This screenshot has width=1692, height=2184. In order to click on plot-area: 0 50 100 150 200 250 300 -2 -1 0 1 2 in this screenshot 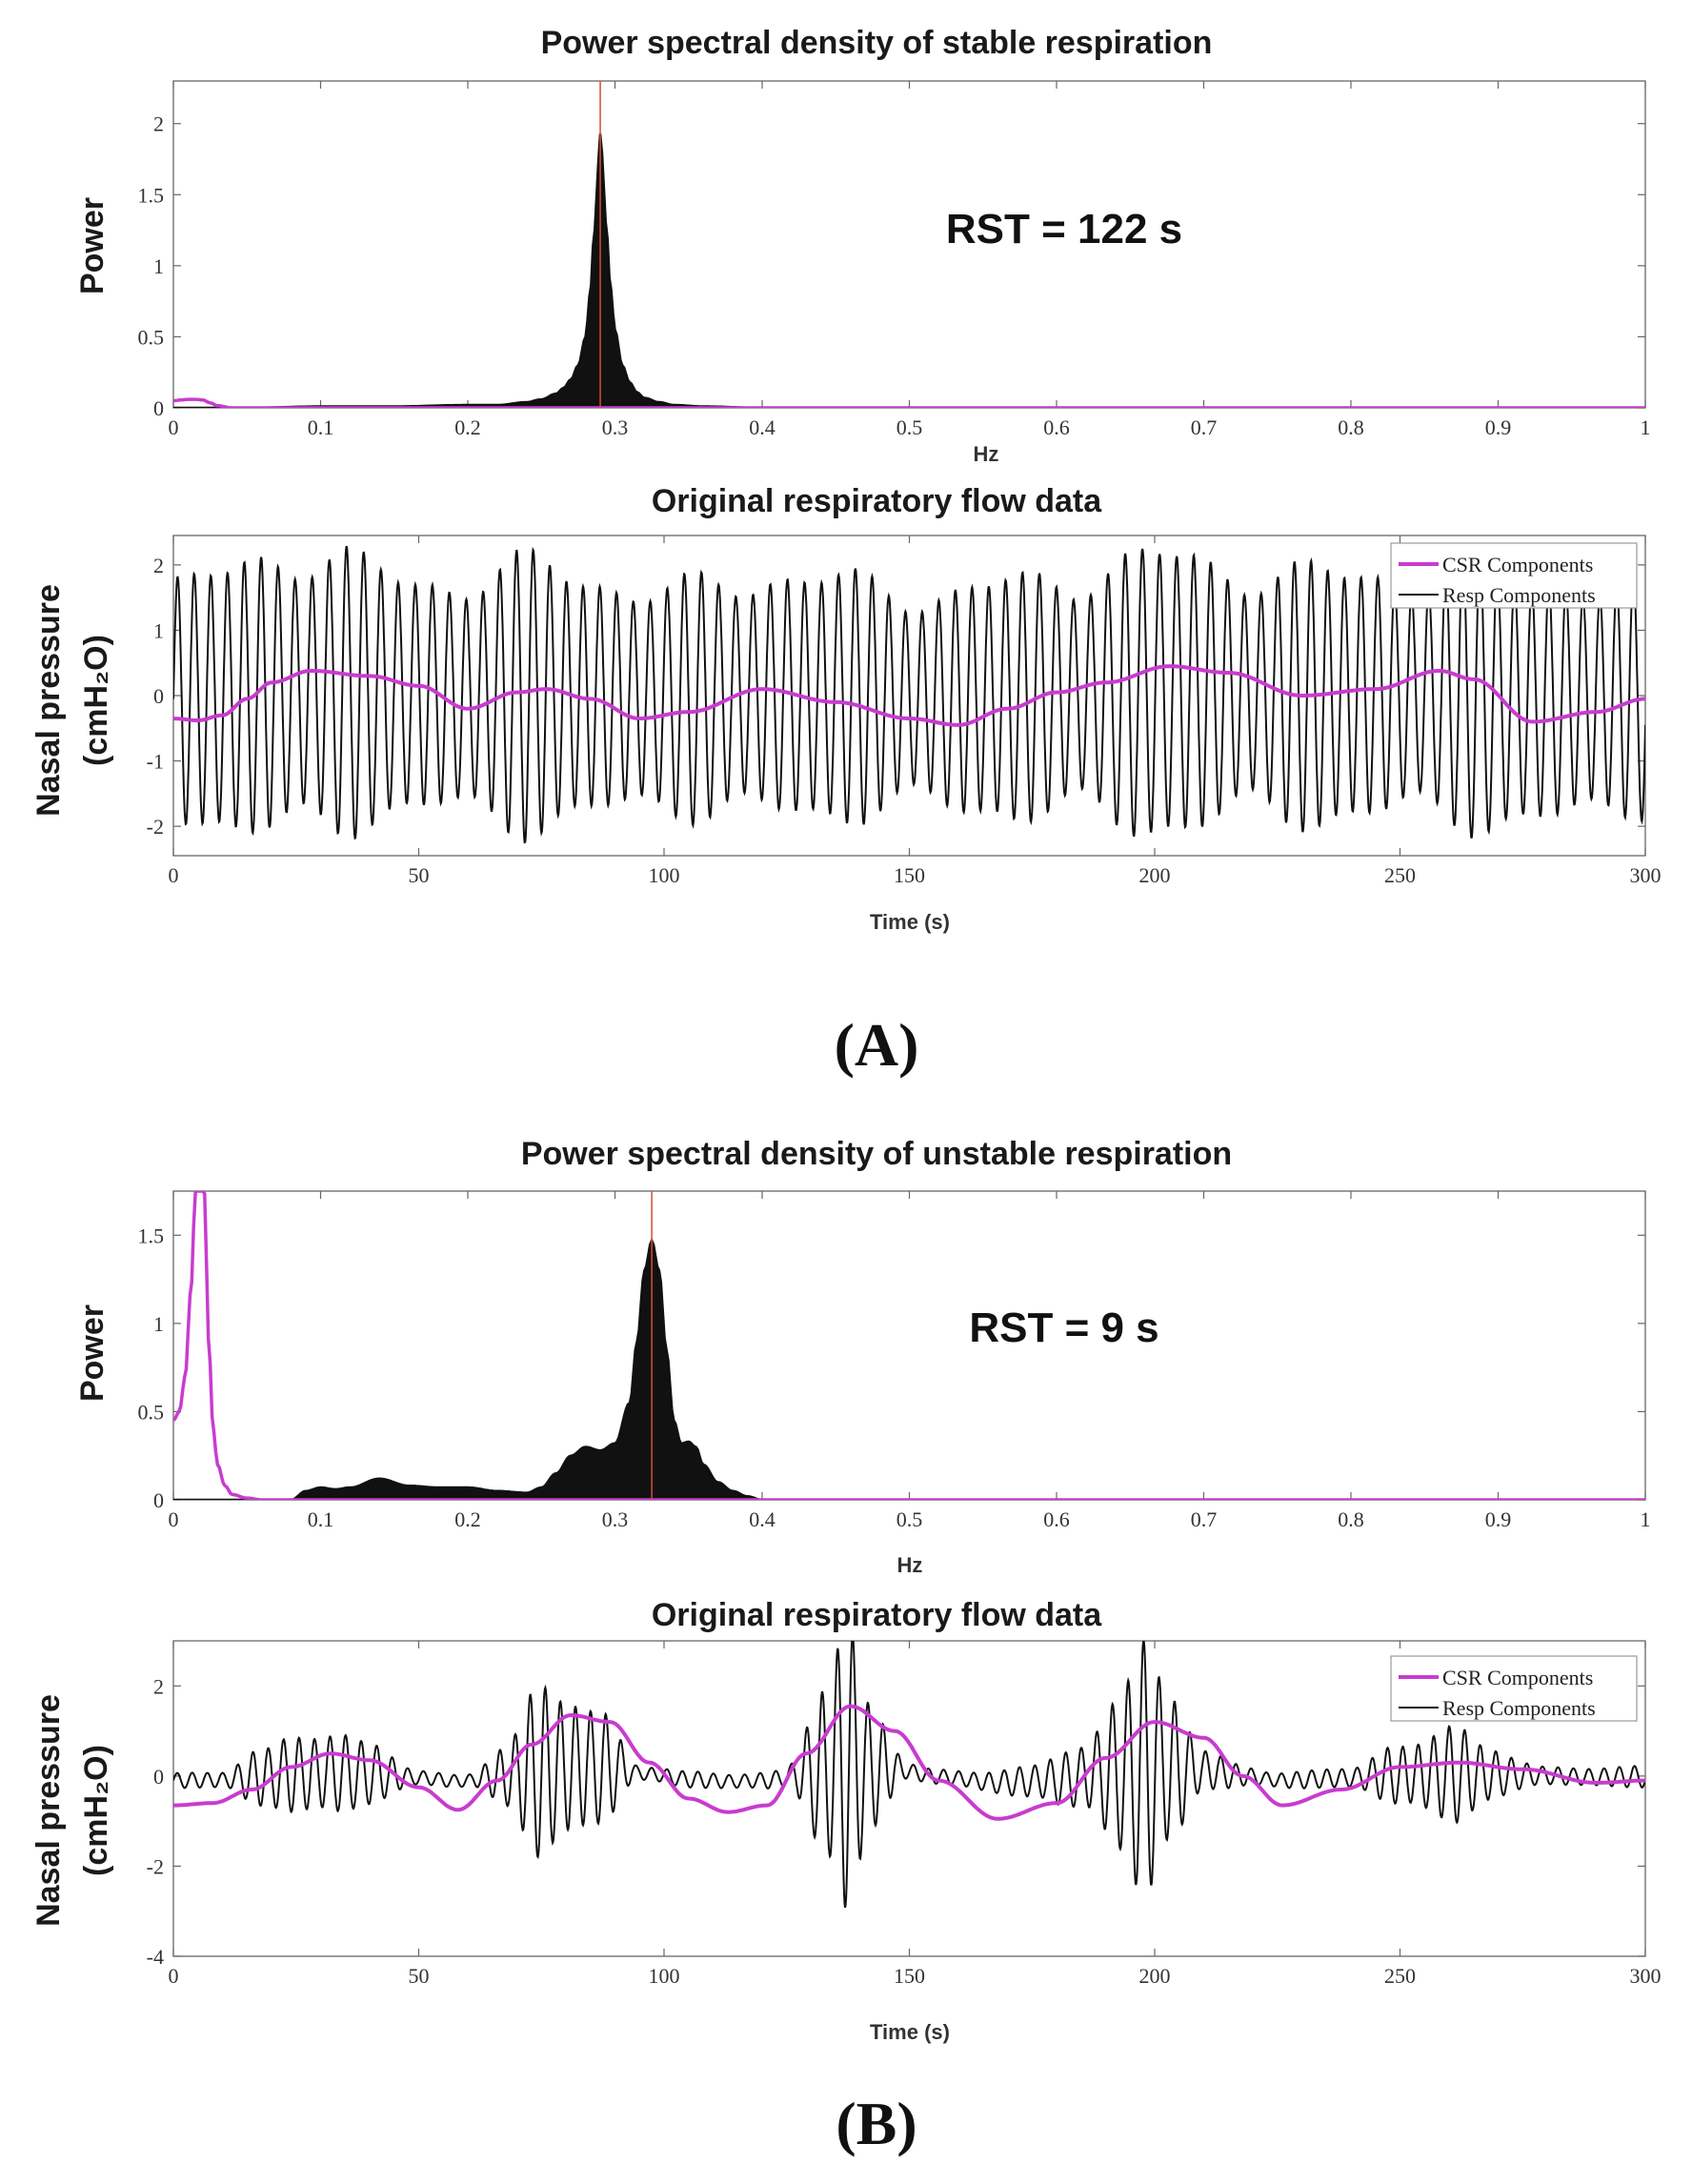, I will do `click(904, 711)`.